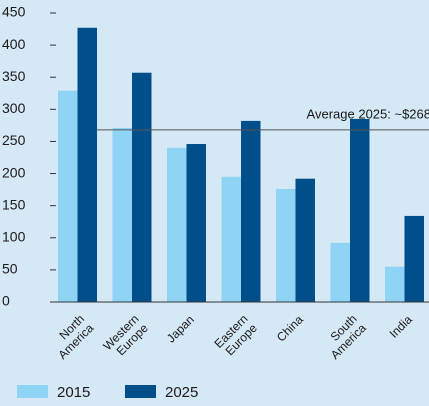  I want to click on y-tick-label: 250, so click(14, 140).